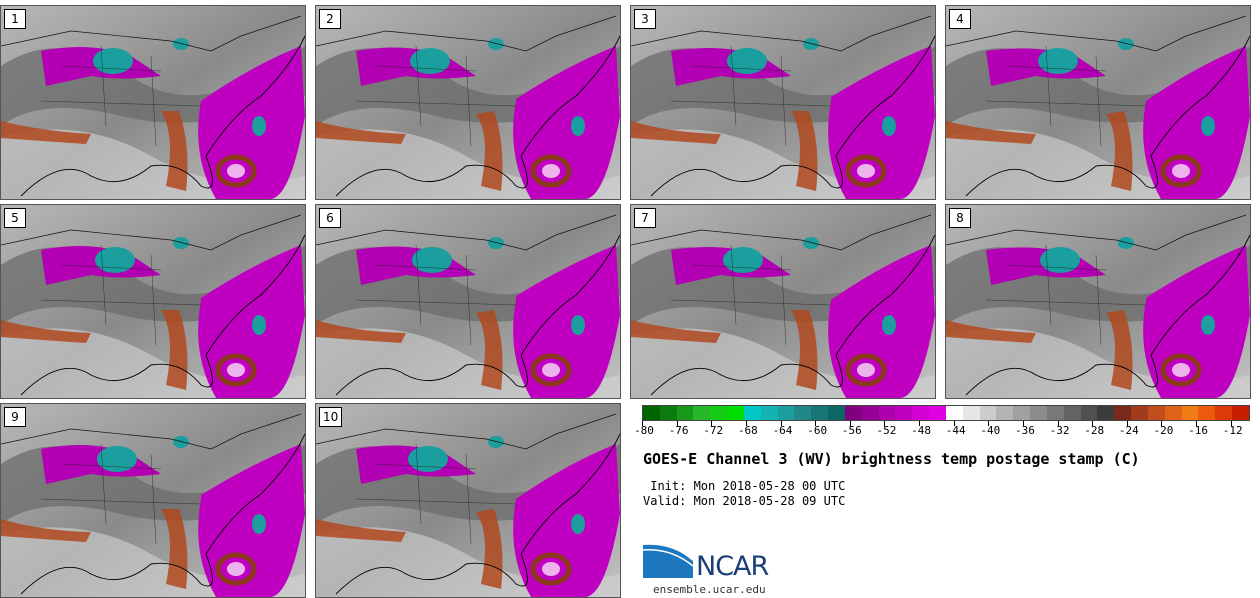 This screenshot has width=1260, height=598. I want to click on colorbar-tick-label: -40, so click(990, 430).